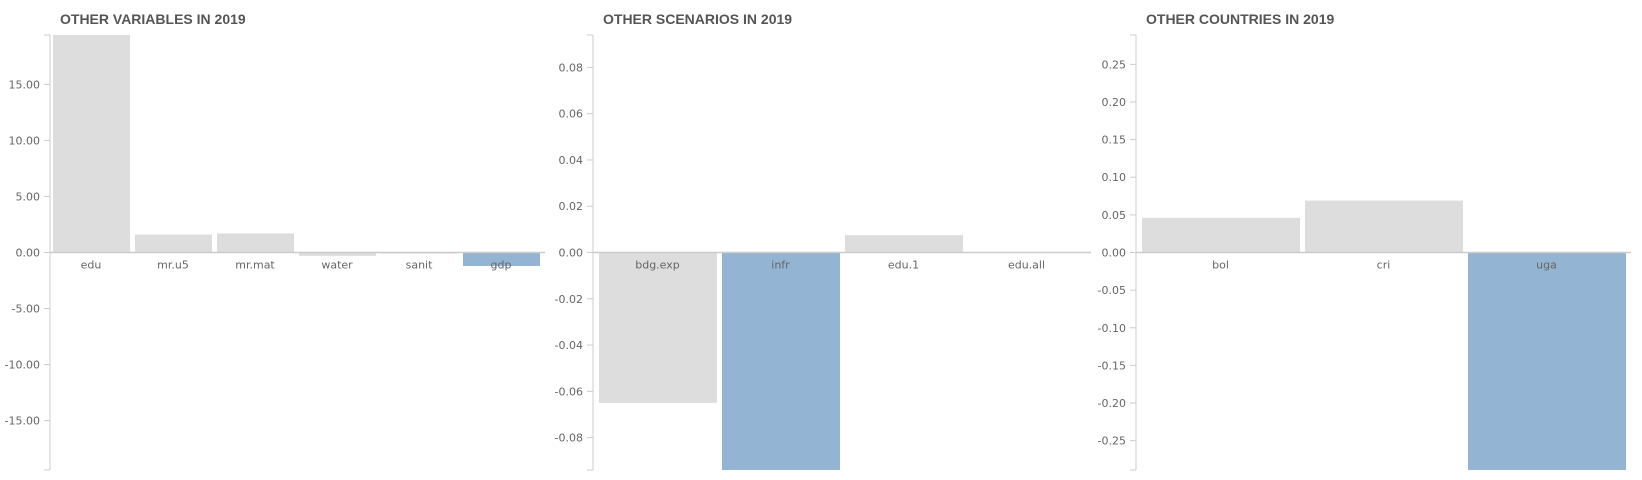 This screenshot has height=480, width=1642. What do you see at coordinates (571, 160) in the screenshot?
I see `y-tick-label: 0.04` at bounding box center [571, 160].